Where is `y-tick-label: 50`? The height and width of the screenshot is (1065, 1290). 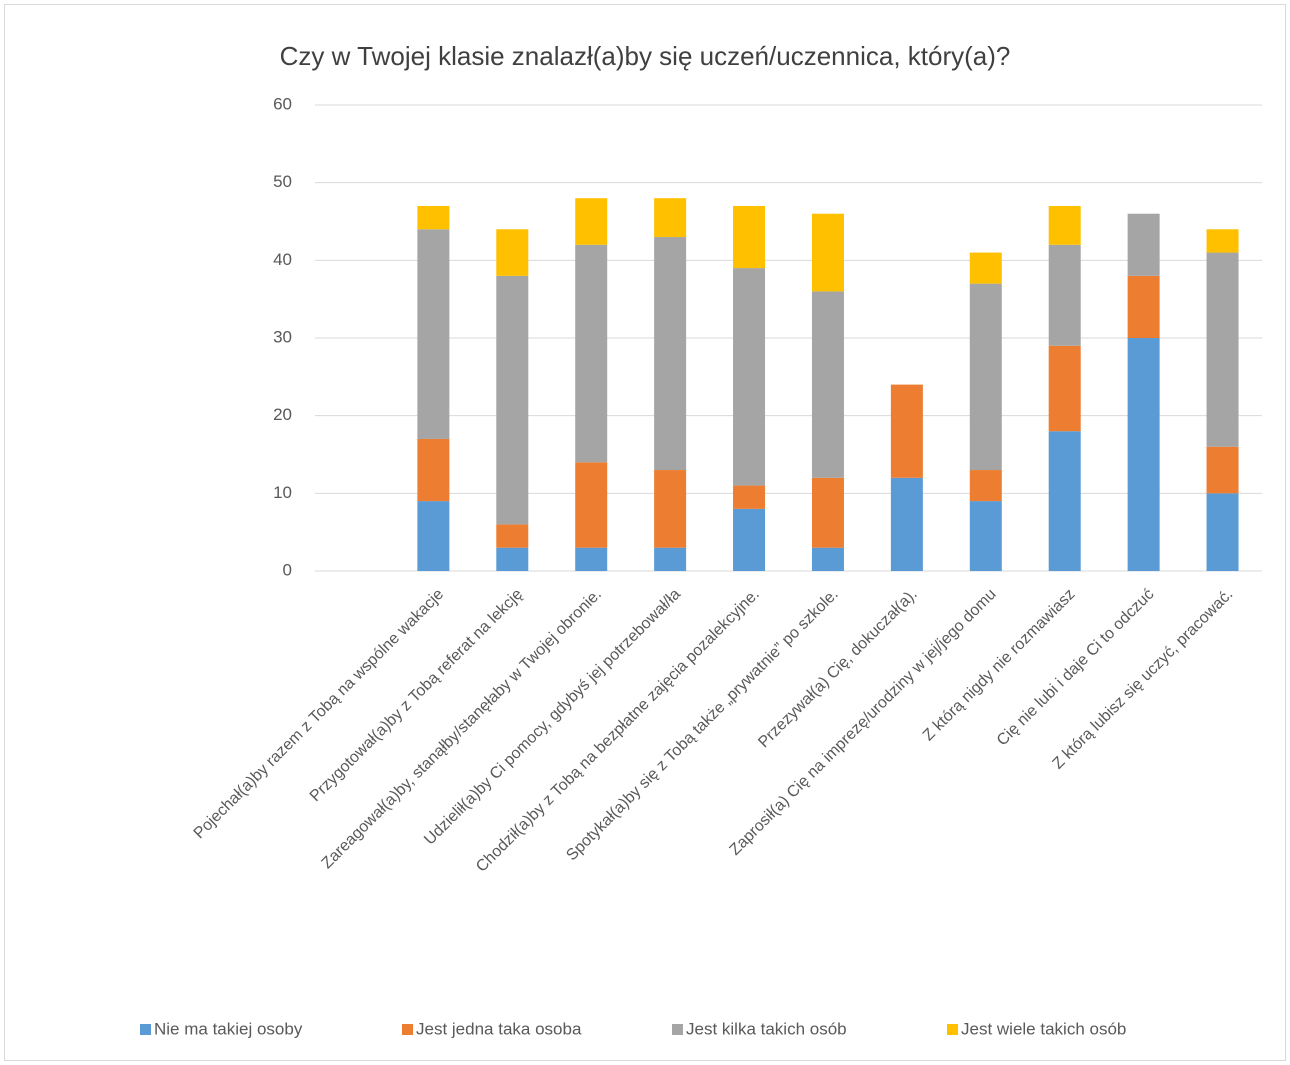
y-tick-label: 50 is located at coordinates (282, 181).